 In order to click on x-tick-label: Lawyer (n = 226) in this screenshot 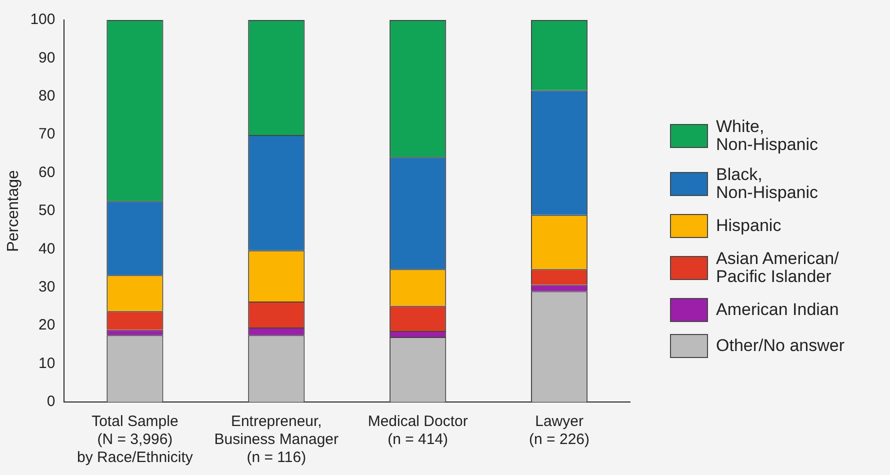, I will do `click(559, 430)`.